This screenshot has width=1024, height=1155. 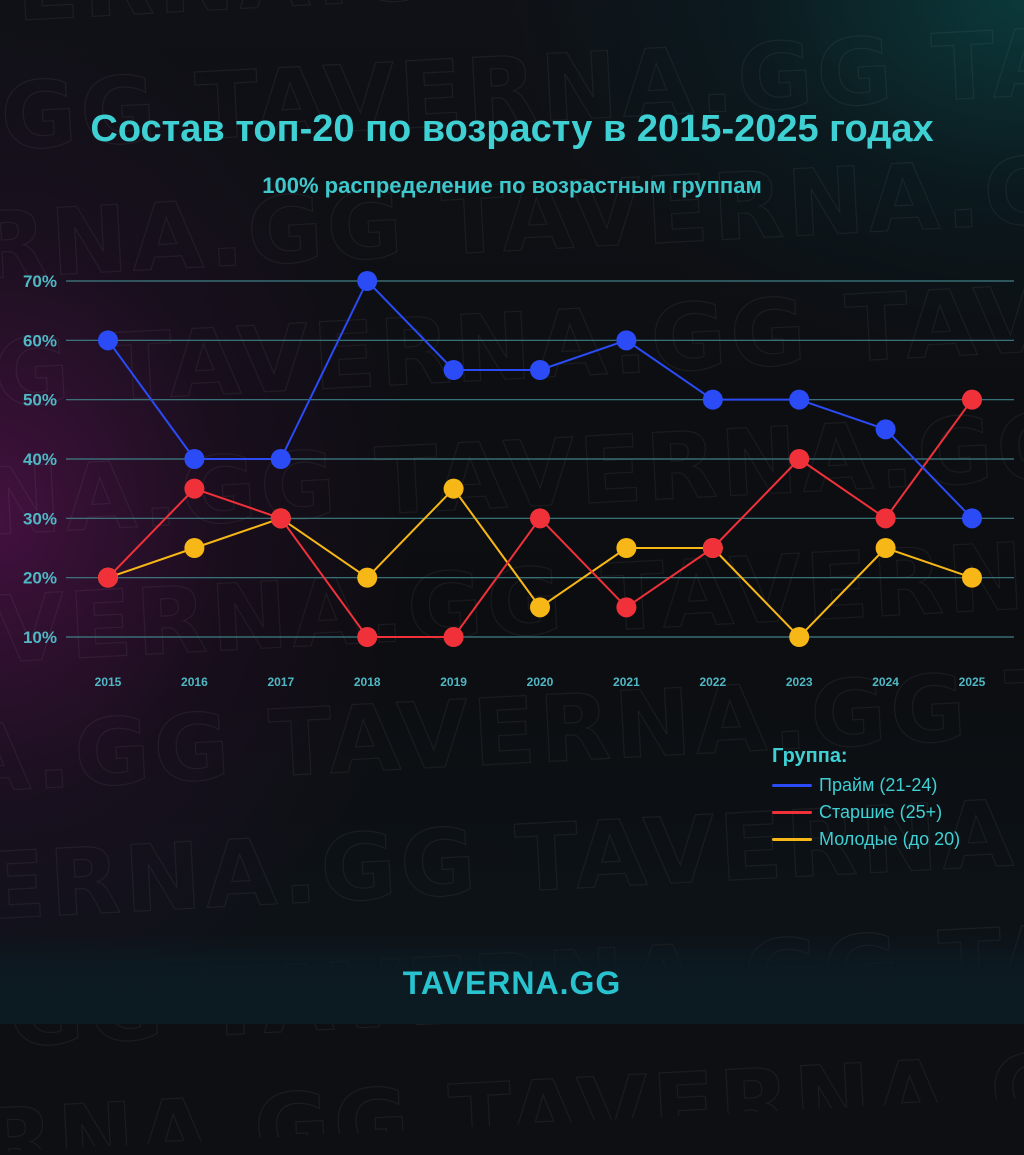 What do you see at coordinates (712, 682) in the screenshot?
I see `x-tick-label: 2022` at bounding box center [712, 682].